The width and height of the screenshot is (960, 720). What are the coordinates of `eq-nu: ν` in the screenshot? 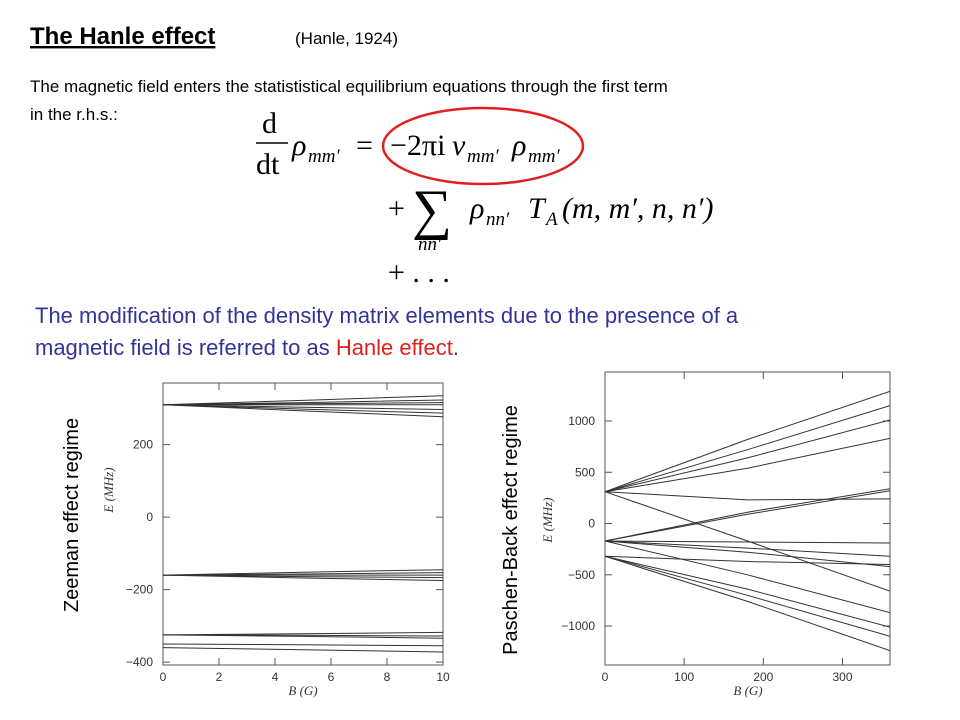 It's located at (459, 145).